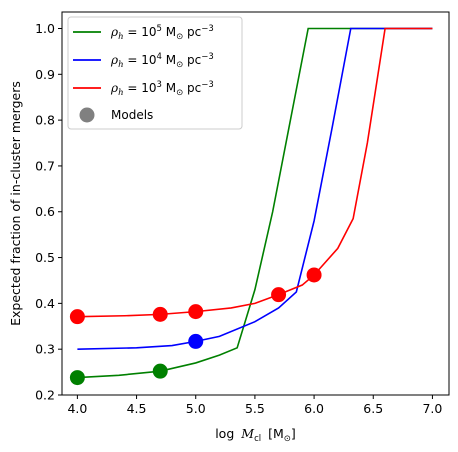  I want to click on y-tick-label: 1.0, so click(45, 28).